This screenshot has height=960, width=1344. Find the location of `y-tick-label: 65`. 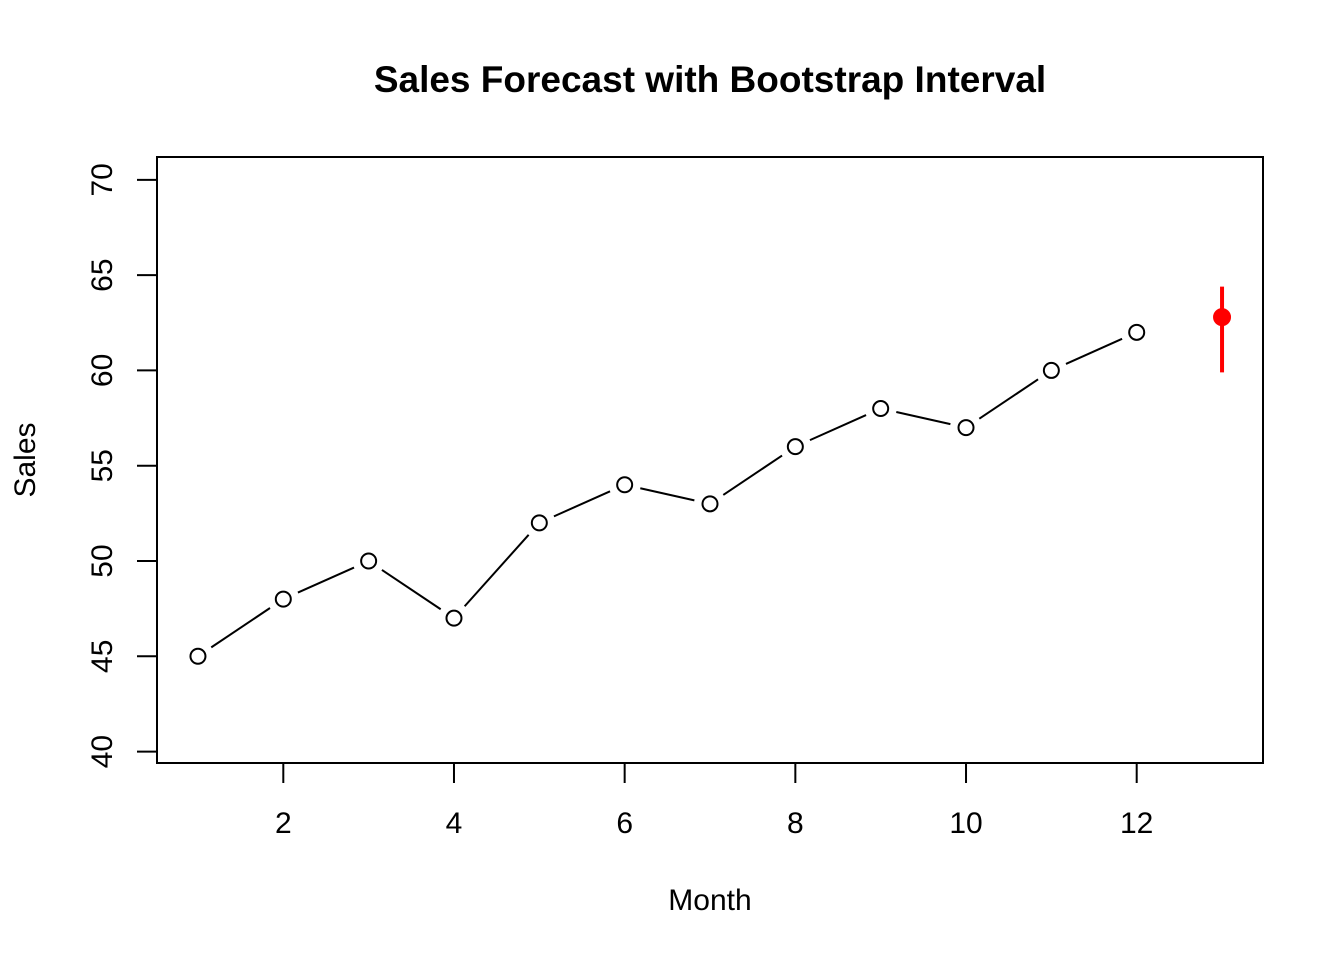

y-tick-label: 65 is located at coordinates (102, 274).